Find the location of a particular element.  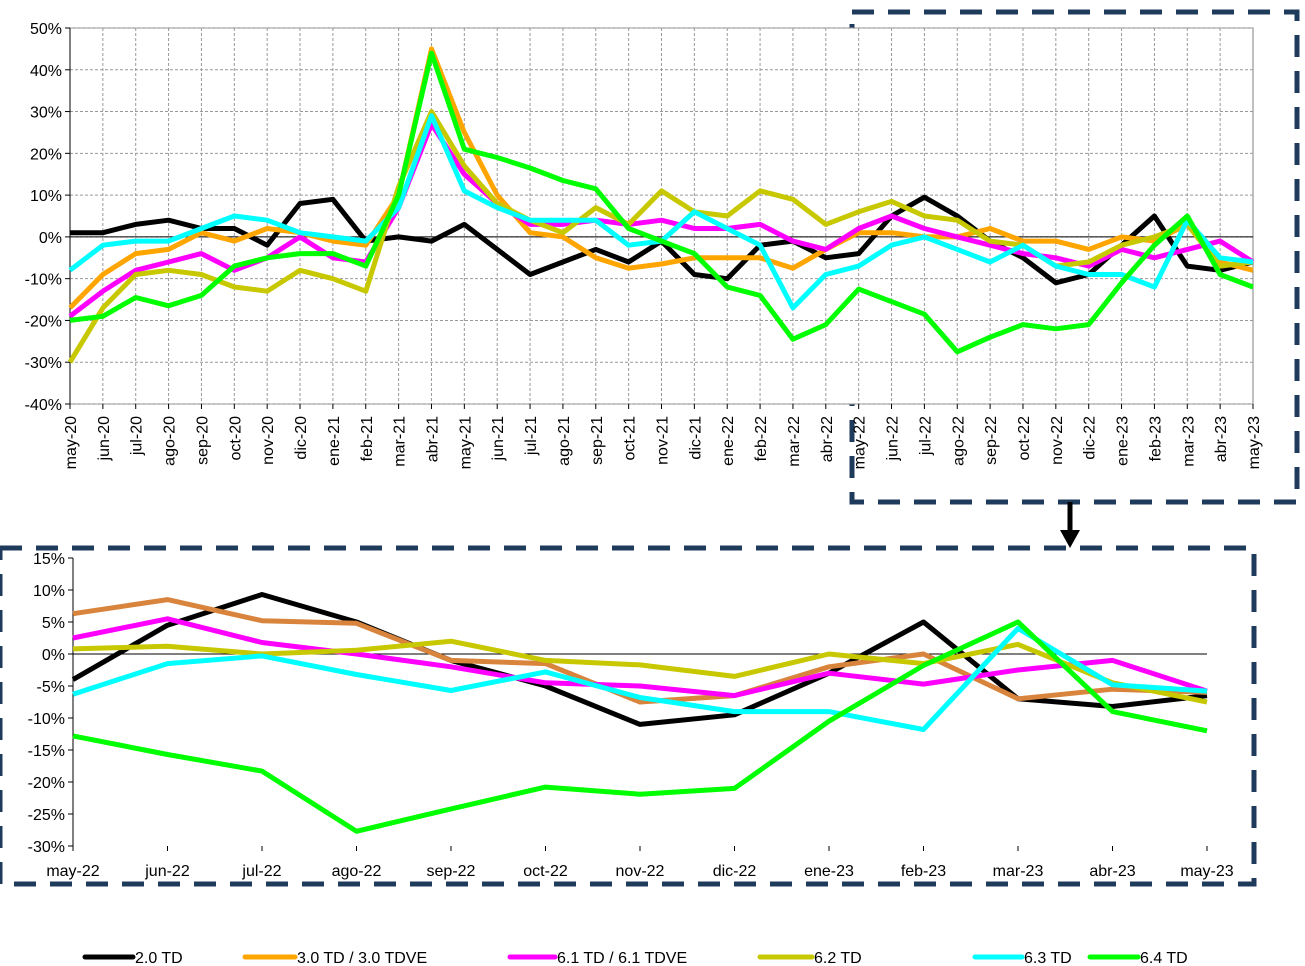

y-tick-label: 50% is located at coordinates (46, 29).